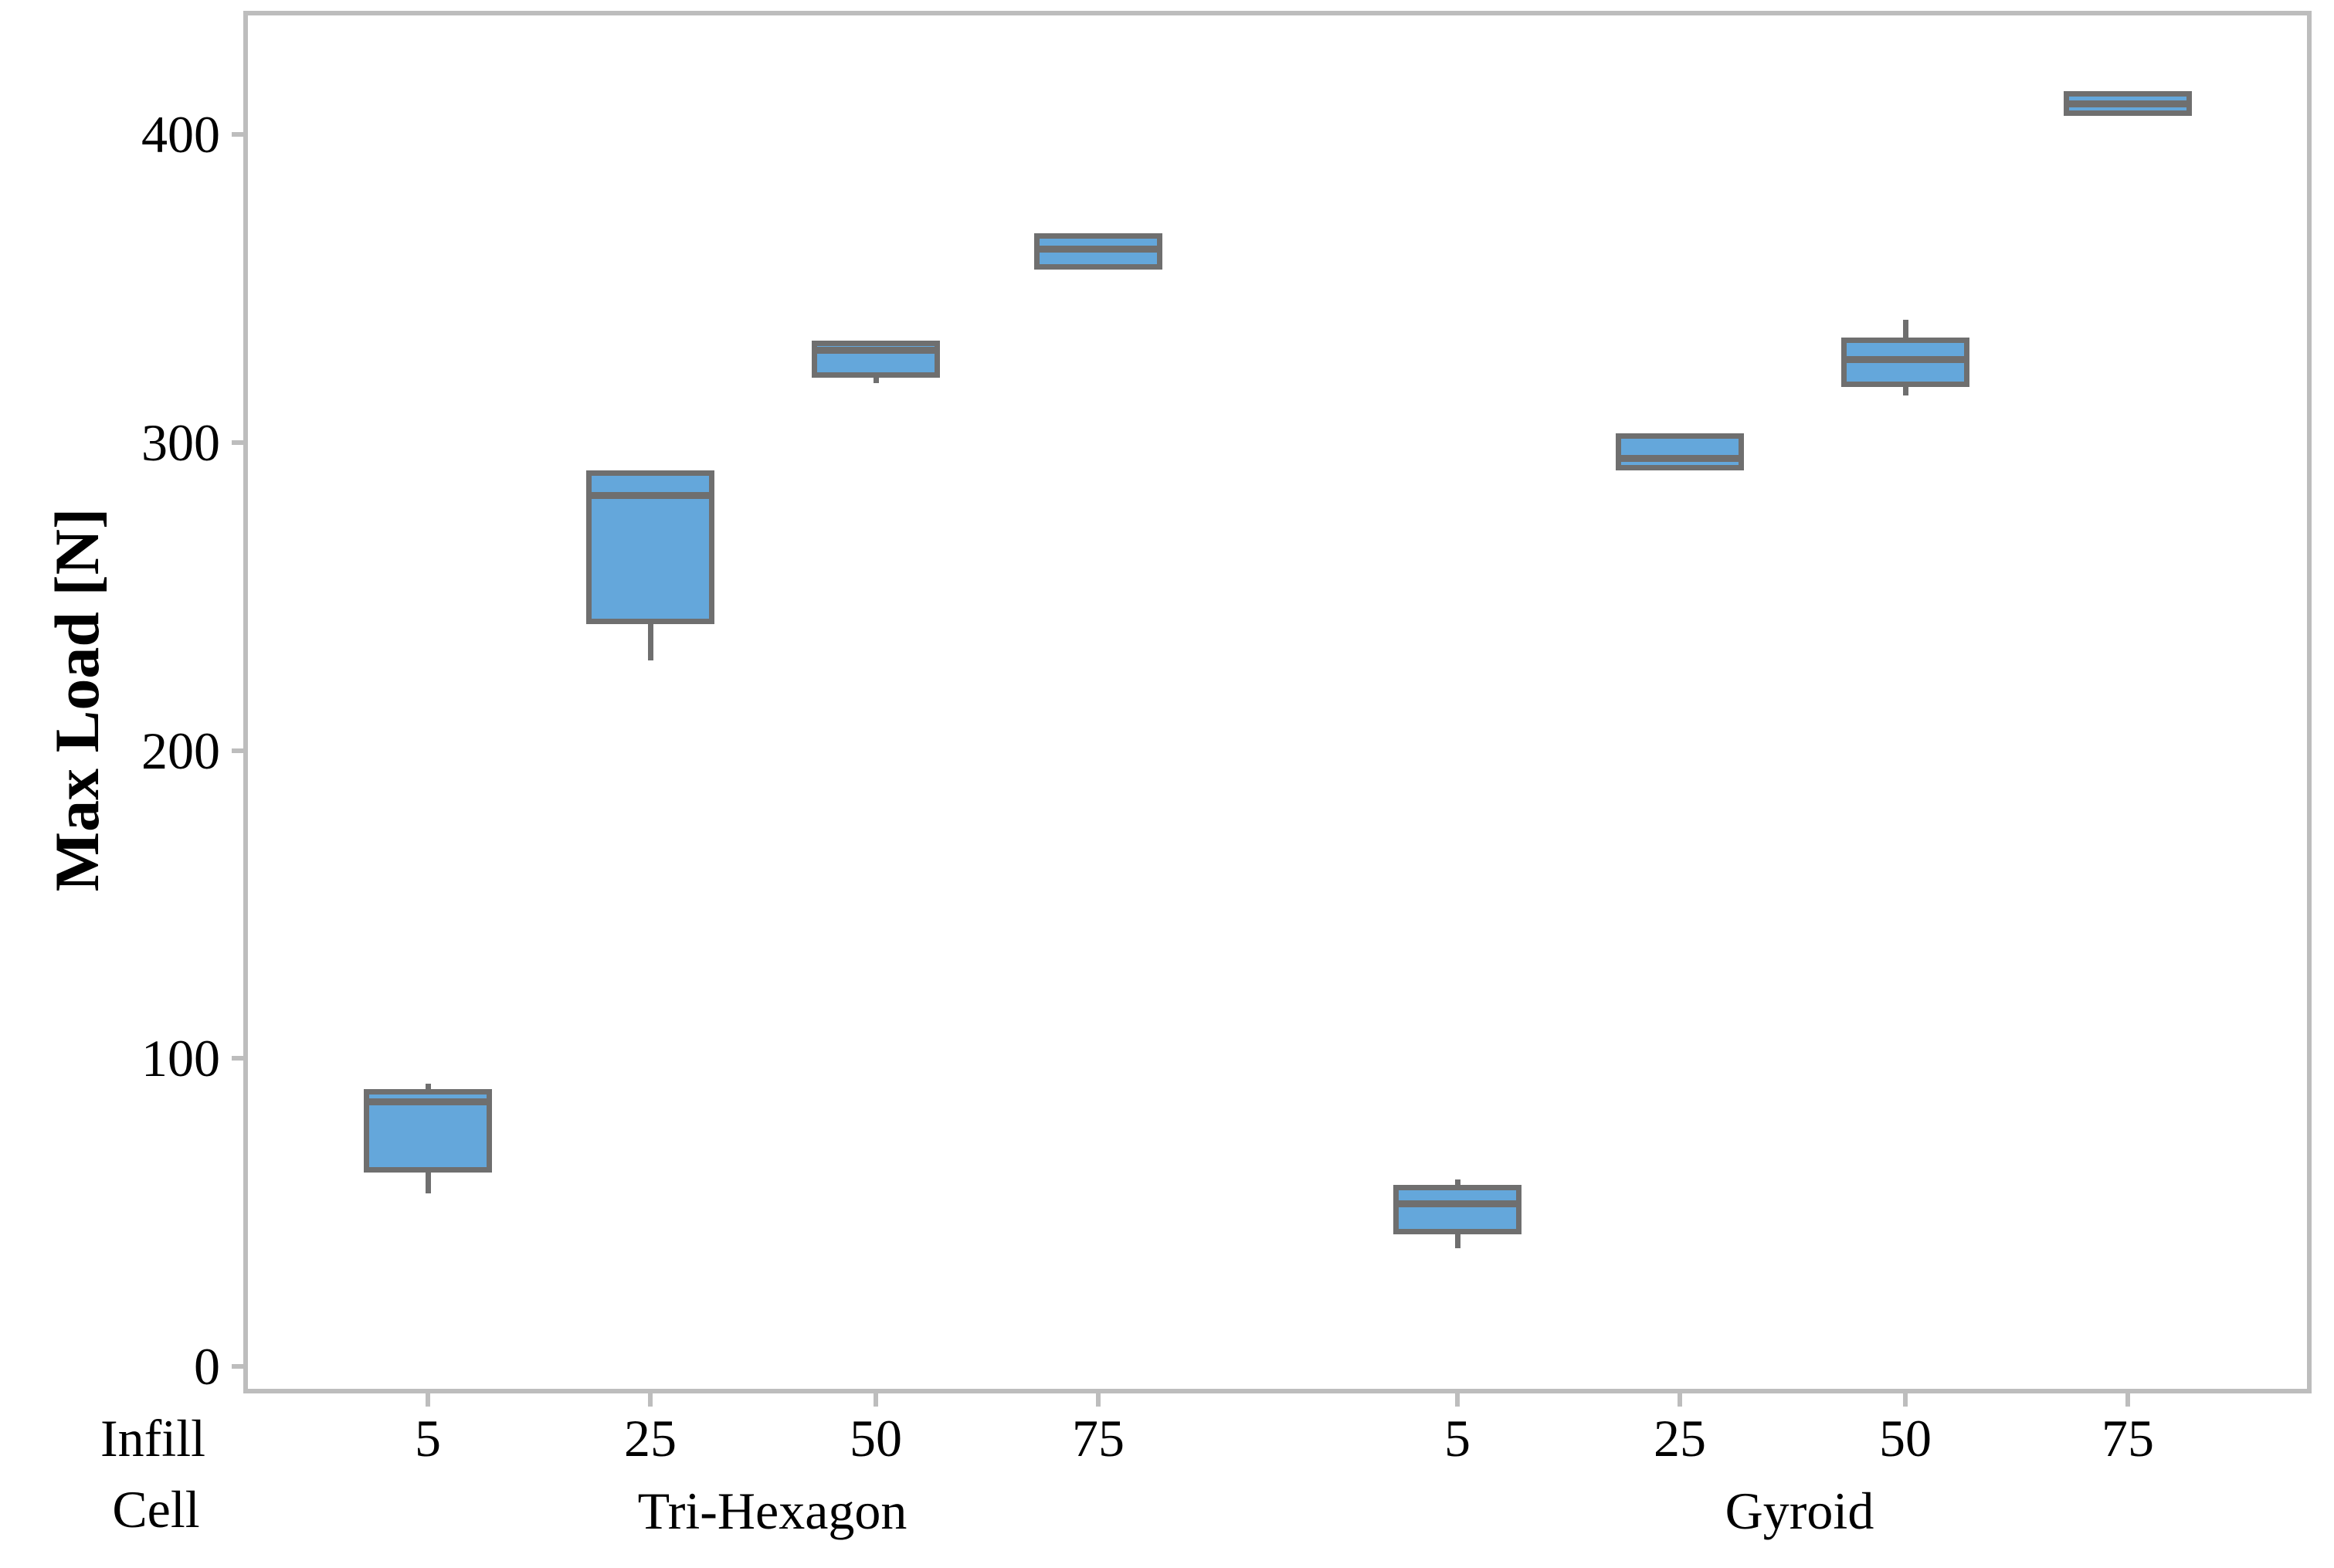 This screenshot has width=2334, height=1568. Describe the element at coordinates (181, 442) in the screenshot. I see `y-axis-tick-label: 300` at that location.